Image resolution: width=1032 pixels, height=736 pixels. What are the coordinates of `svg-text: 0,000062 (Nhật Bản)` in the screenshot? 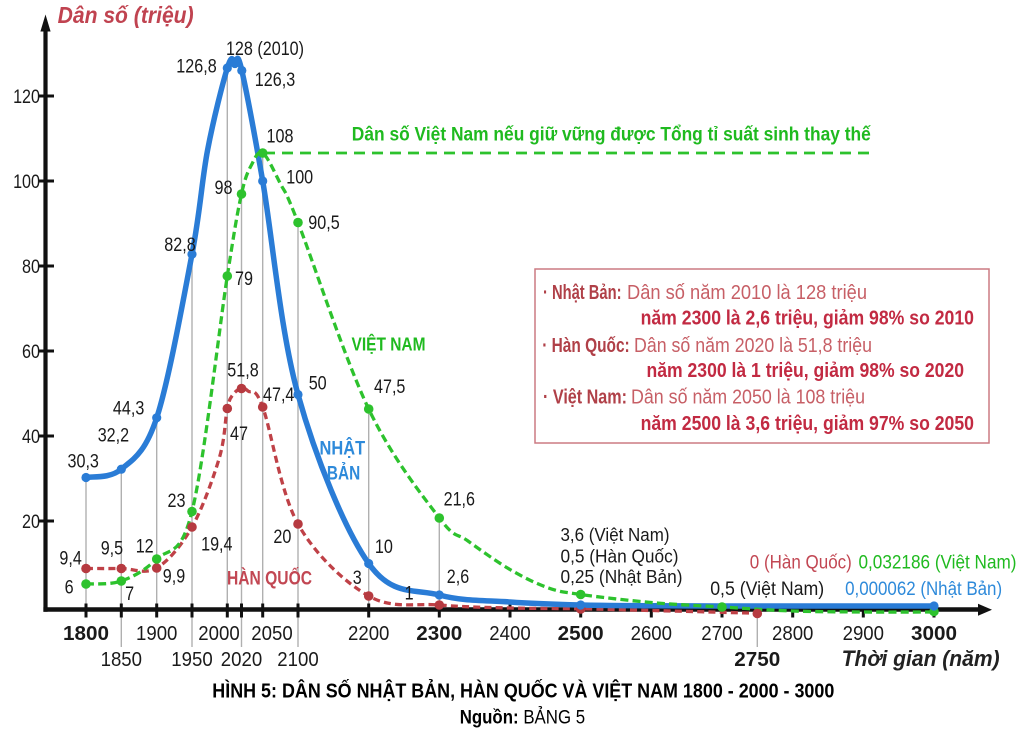 It's located at (923, 589).